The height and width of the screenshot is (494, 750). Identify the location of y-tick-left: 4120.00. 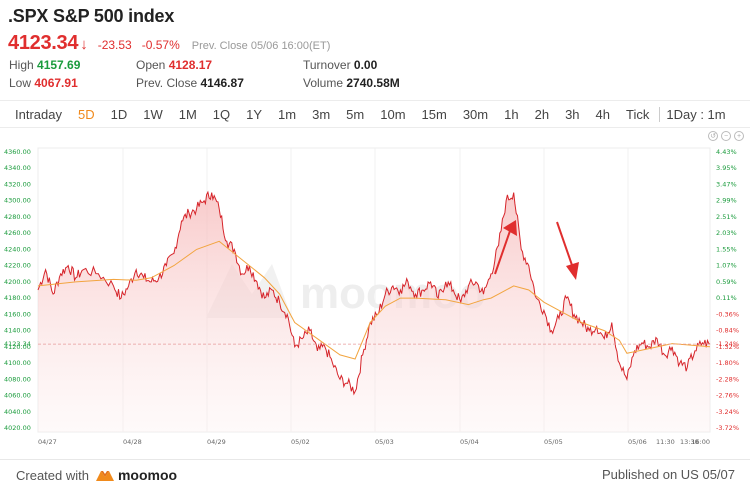
(17, 347).